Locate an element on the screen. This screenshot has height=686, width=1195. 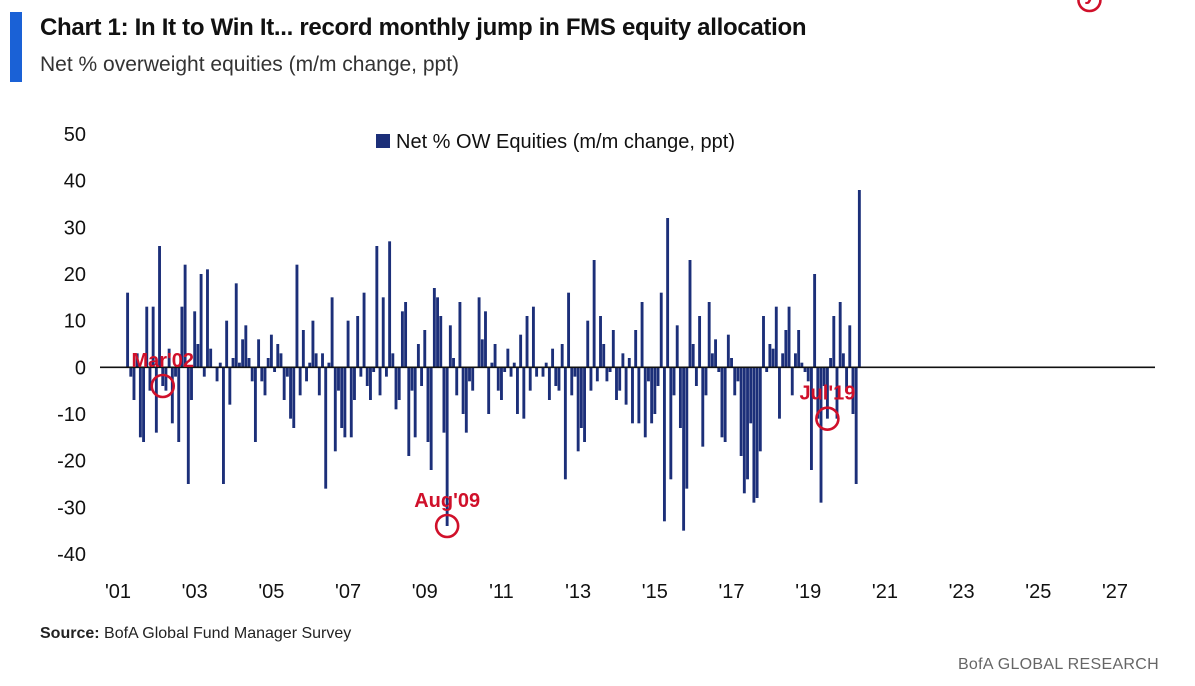
source-note: Source: BofA Global Fund Manager Survey is located at coordinates (195, 634).